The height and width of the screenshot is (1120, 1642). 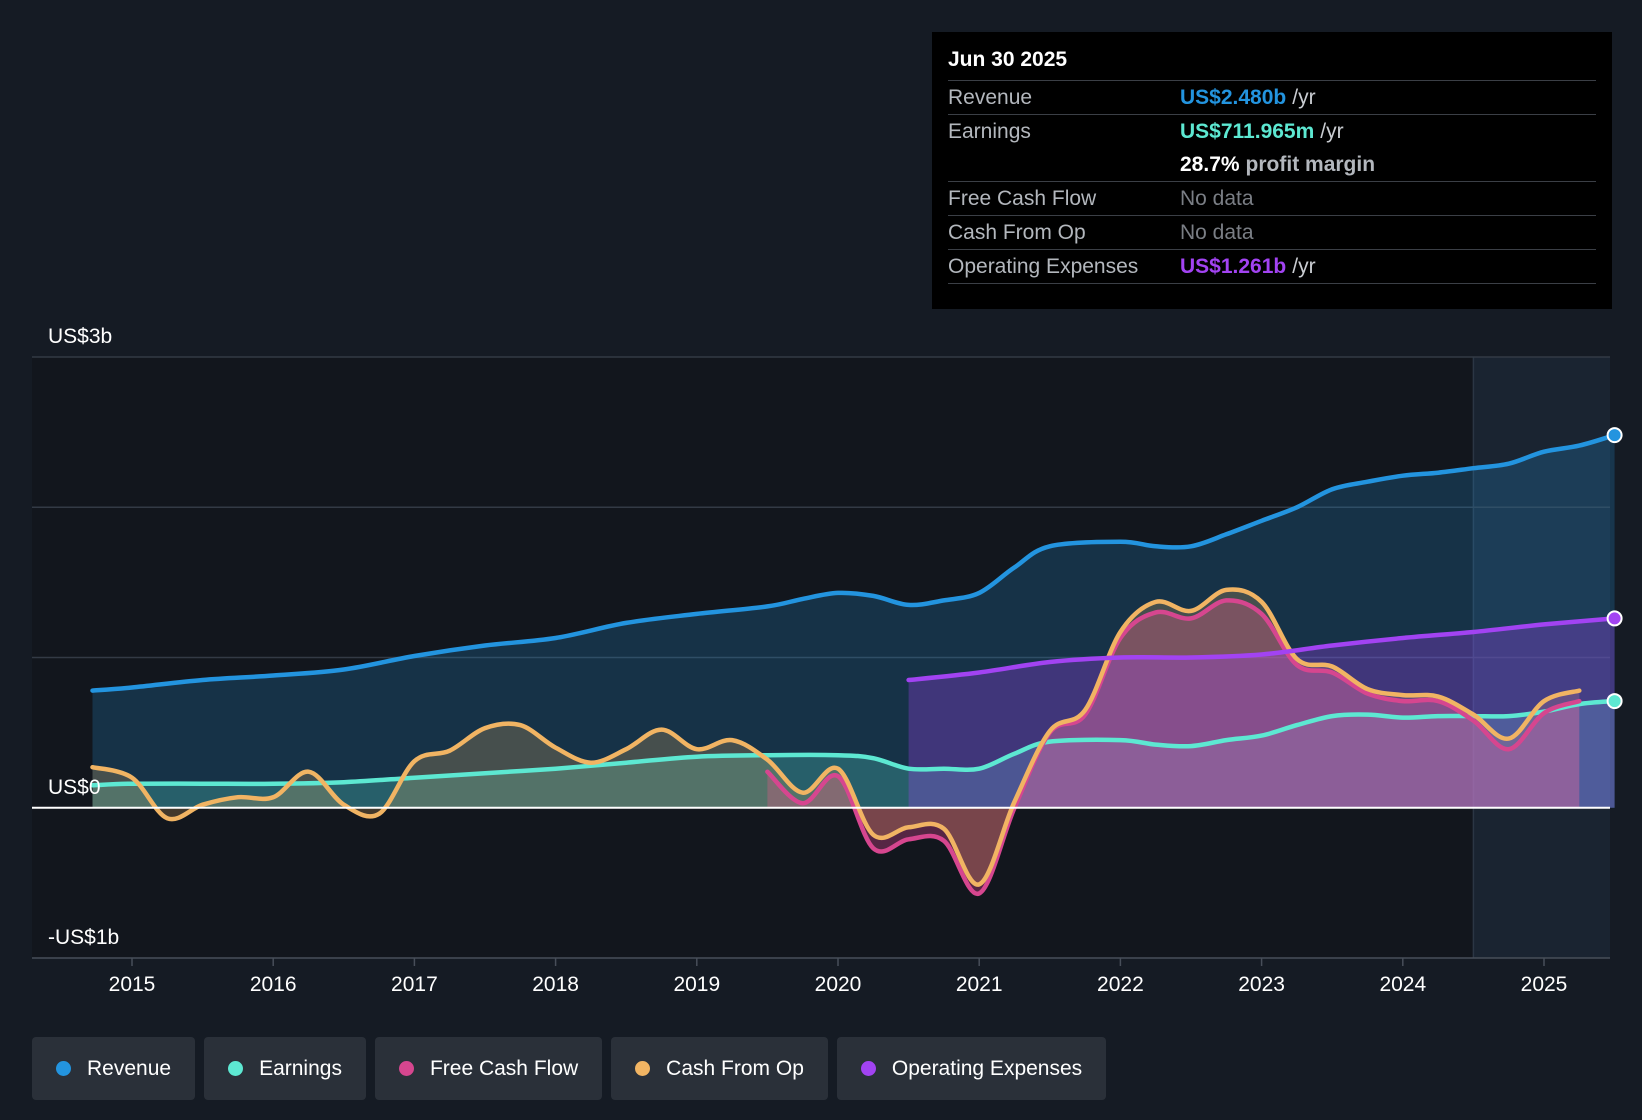 I want to click on tooltip-row-fcf: Free Cash Flow No data, so click(x=1272, y=198).